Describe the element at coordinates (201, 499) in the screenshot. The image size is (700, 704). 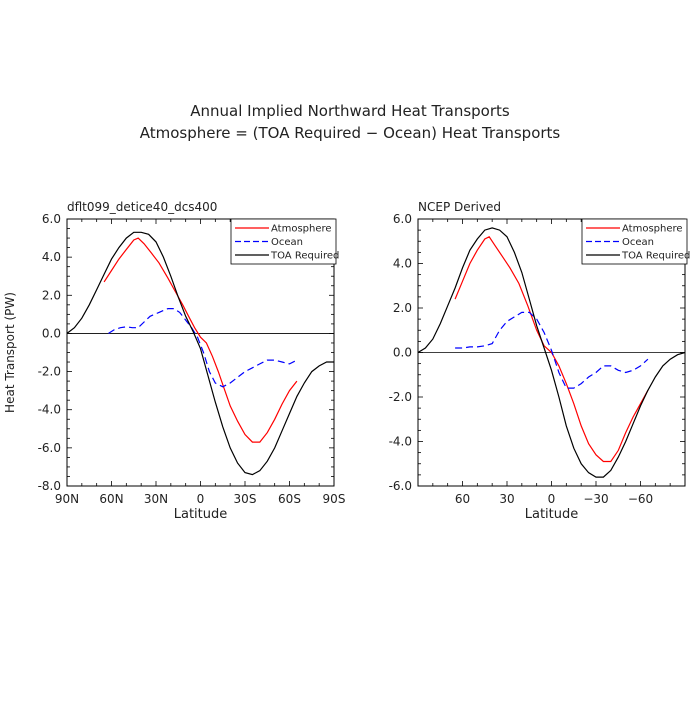
I see `chart-0-x-tick-label: 0` at that location.